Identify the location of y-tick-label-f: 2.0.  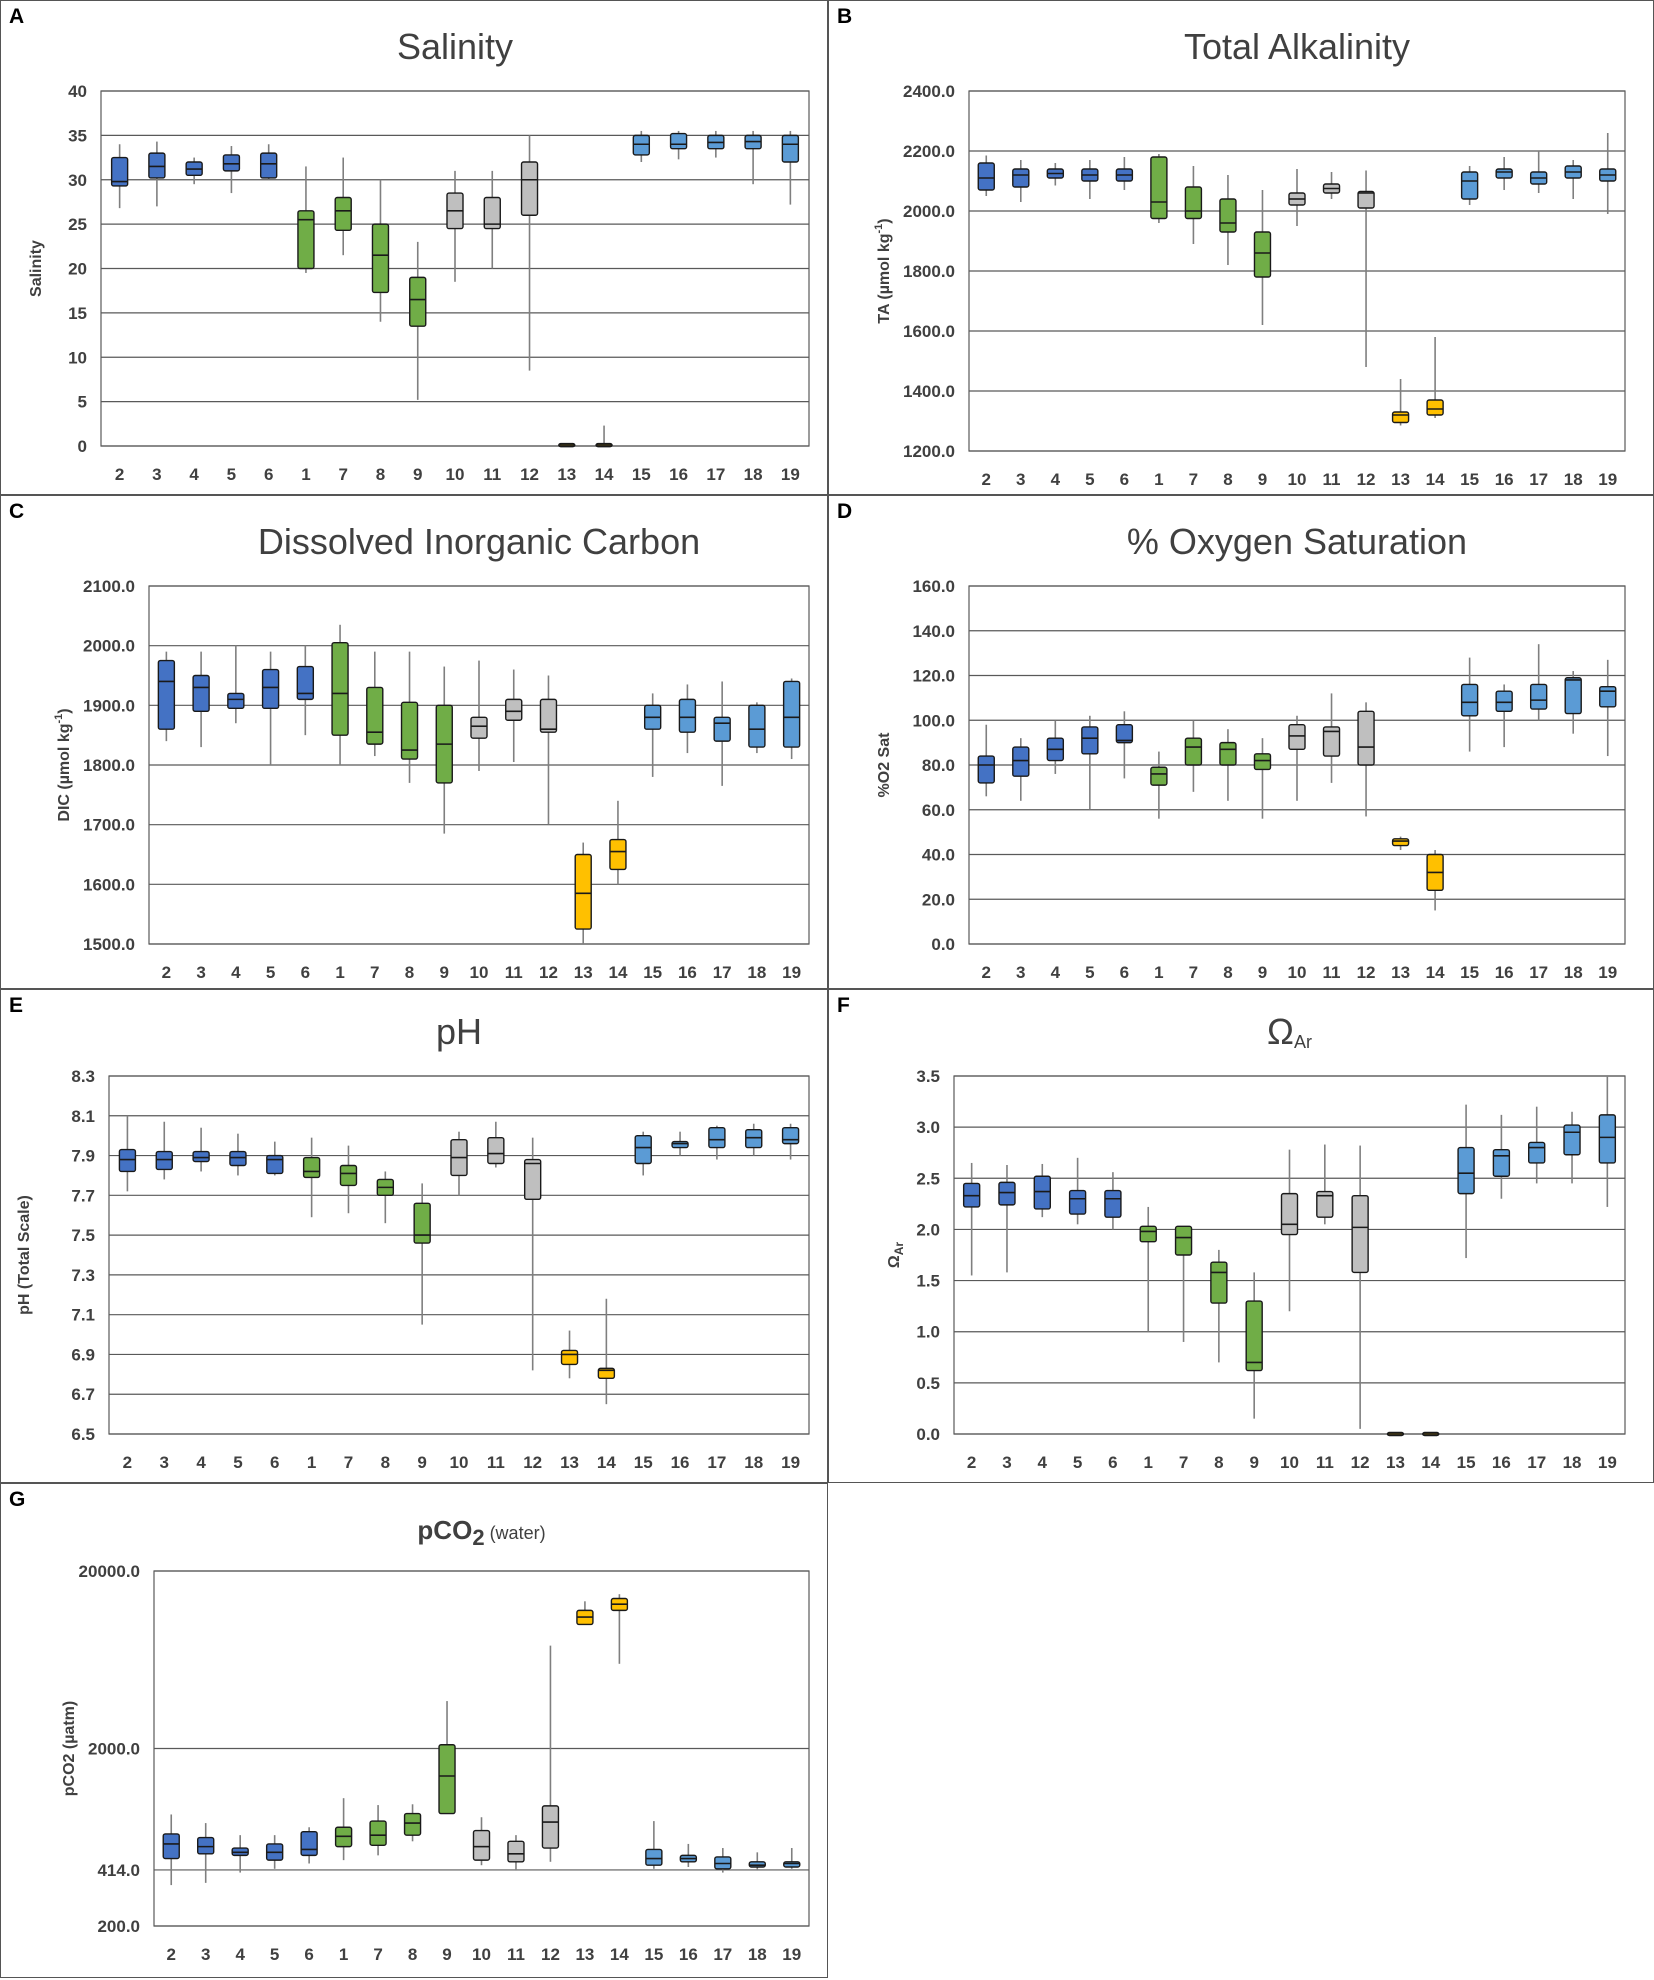
(928, 1229).